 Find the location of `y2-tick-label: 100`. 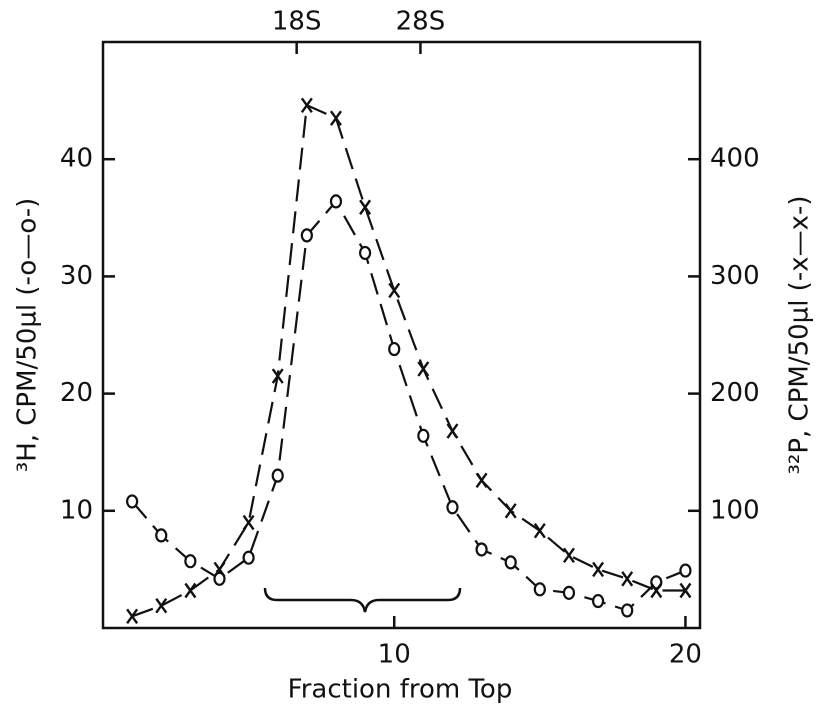

y2-tick-label: 100 is located at coordinates (735, 510).